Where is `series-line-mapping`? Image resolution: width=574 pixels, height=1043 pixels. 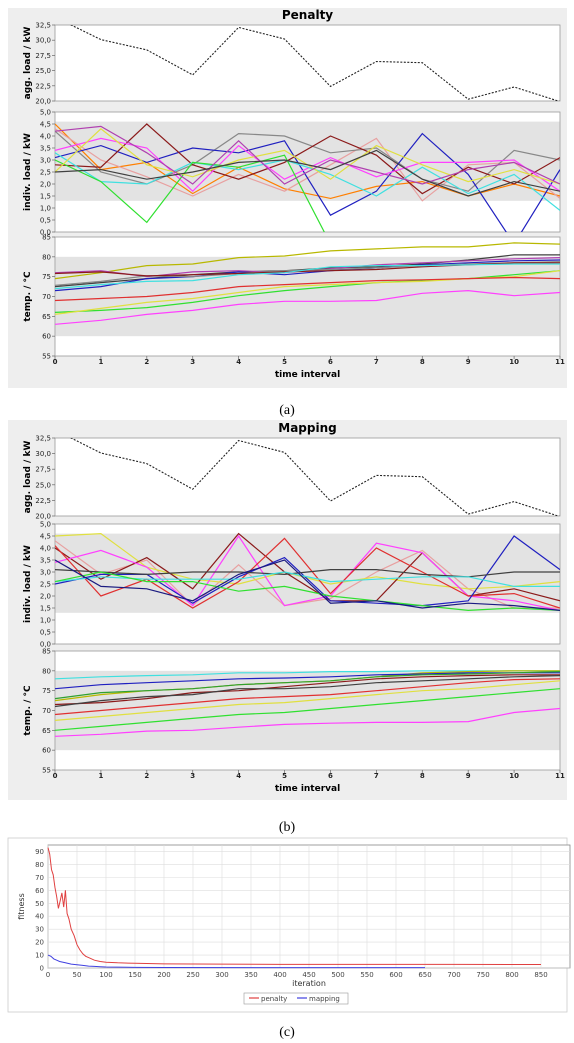 series-line-mapping is located at coordinates (236, 961).